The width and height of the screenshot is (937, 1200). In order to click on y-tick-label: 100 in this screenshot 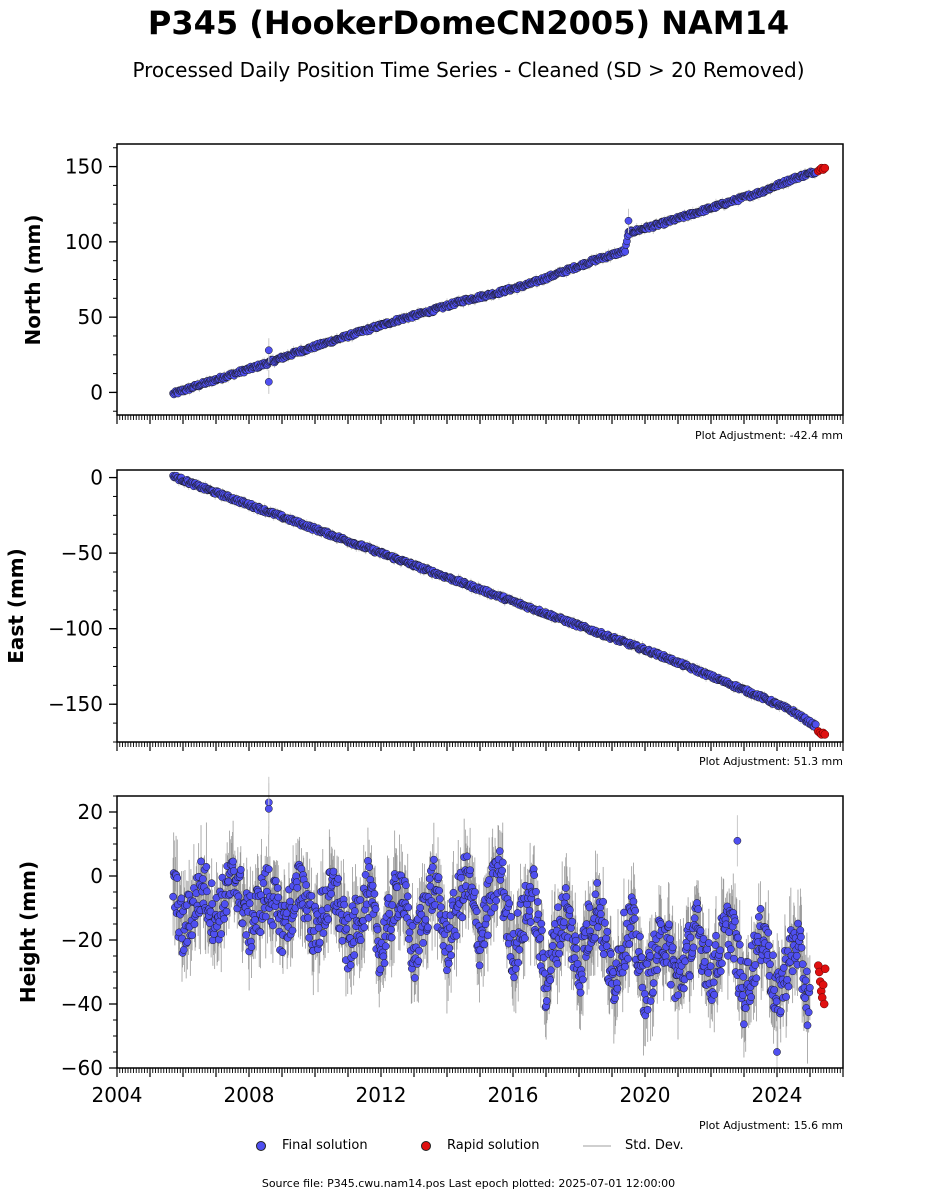, I will do `click(84, 242)`.